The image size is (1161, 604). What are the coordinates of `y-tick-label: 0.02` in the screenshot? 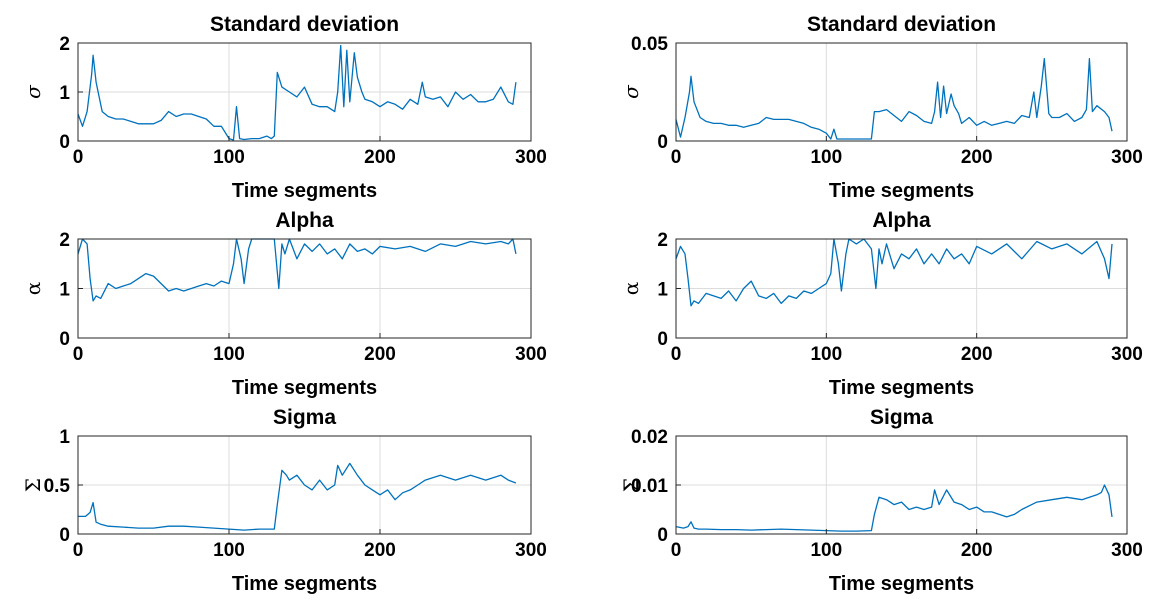 It's located at (649, 437).